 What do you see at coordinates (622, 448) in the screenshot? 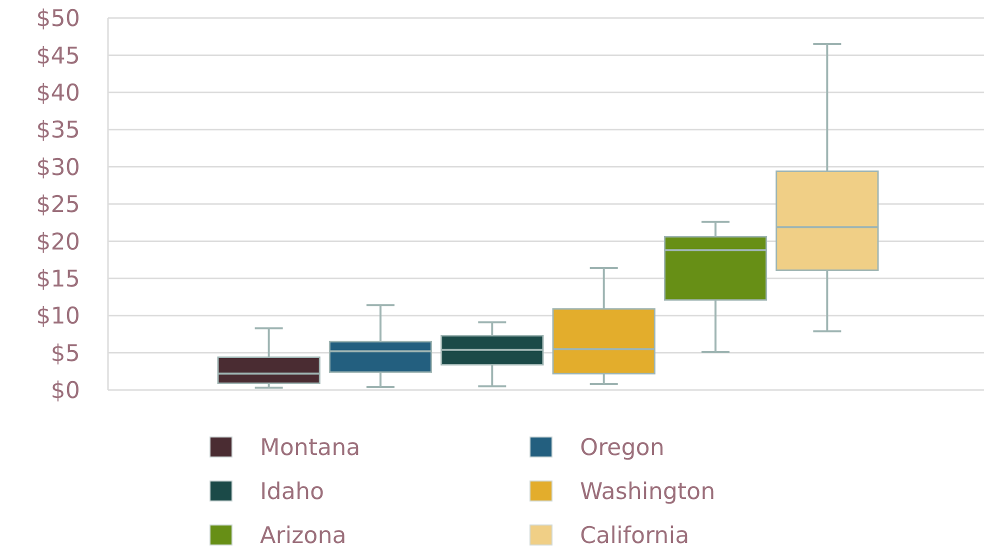
I see `legend-label: Oregon` at bounding box center [622, 448].